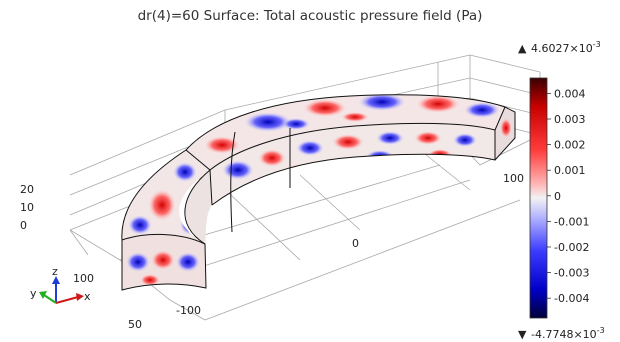  I want to click on colorbar-tick-label: -0.004, so click(571, 298).